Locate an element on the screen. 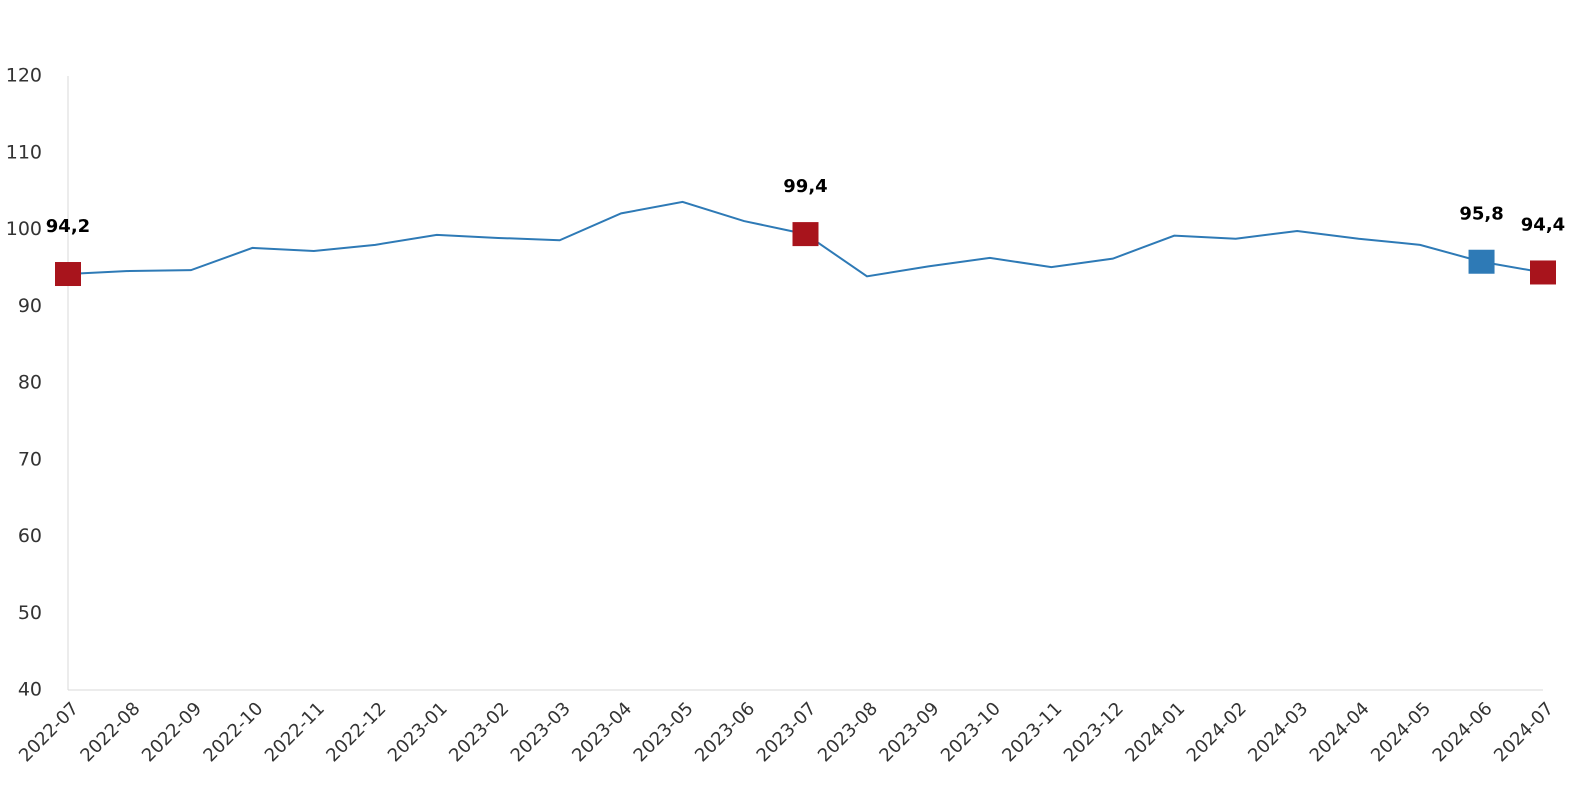  x-tick-label: 2023-03 is located at coordinates (541, 732).